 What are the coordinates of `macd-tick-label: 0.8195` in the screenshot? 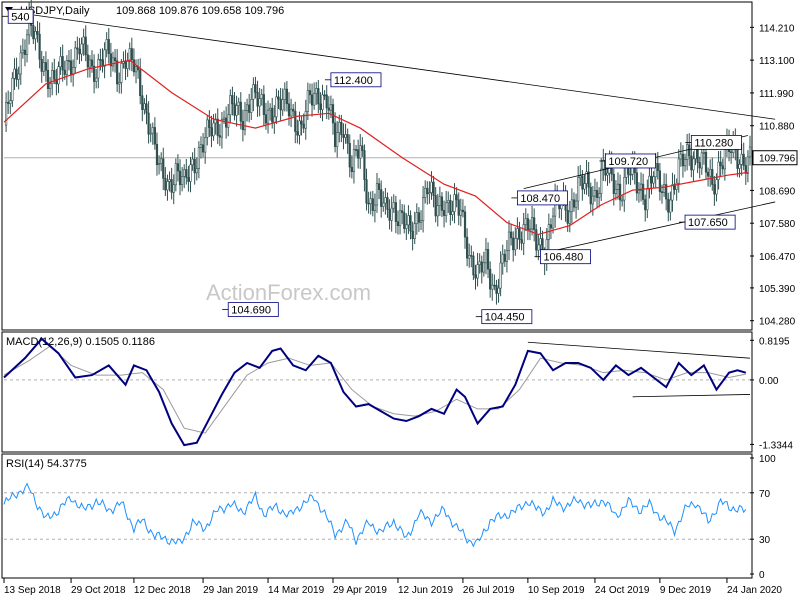 It's located at (774, 341).